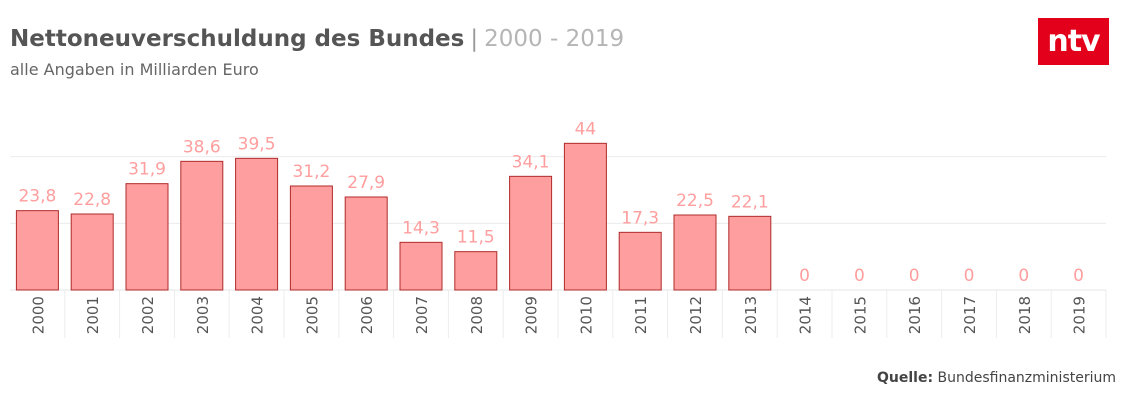 Image resolution: width=1136 pixels, height=400 pixels. Describe the element at coordinates (554, 39) in the screenshot. I see `chart-year-range: 2000 - 2019` at that location.